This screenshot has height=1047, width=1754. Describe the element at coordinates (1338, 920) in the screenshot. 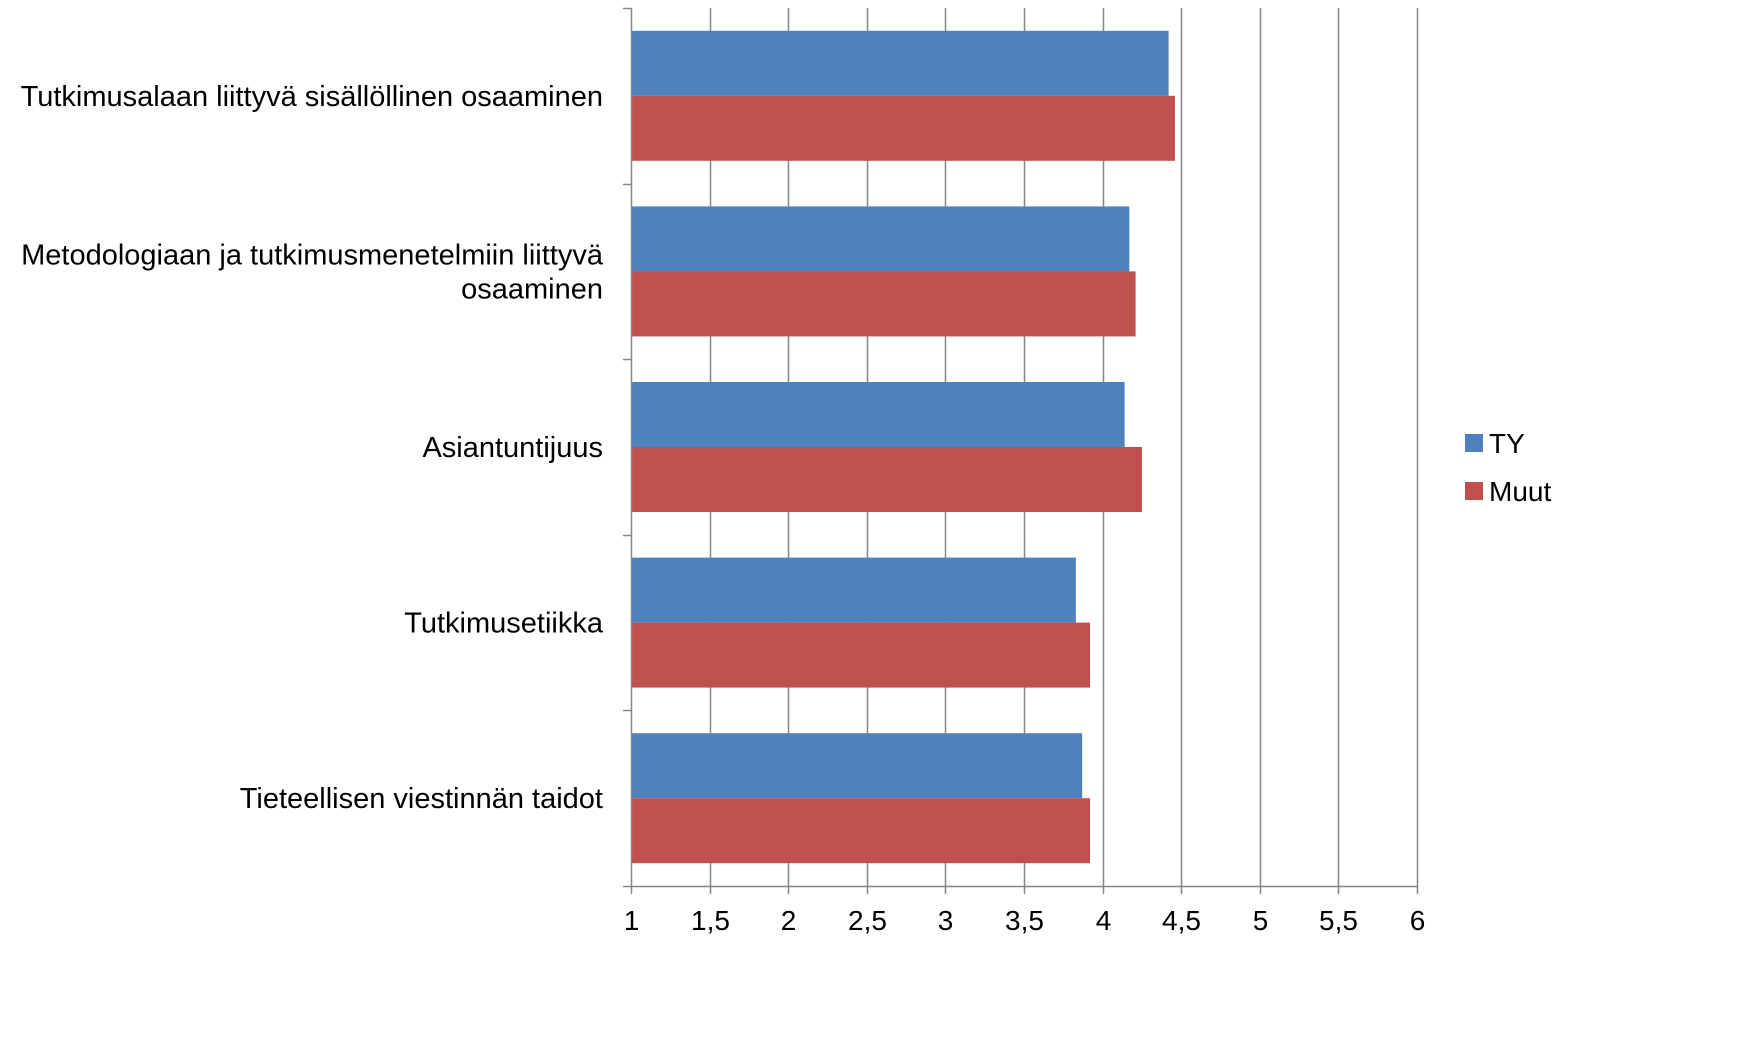

I see `x-tick-label: 5,5` at that location.